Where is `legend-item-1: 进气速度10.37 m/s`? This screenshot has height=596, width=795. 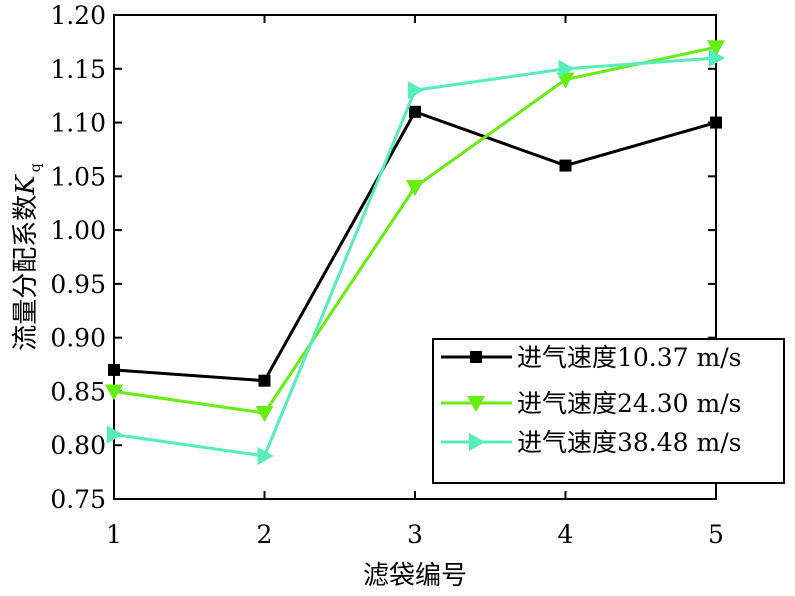 legend-item-1: 进气速度10.37 m/s is located at coordinates (591, 357).